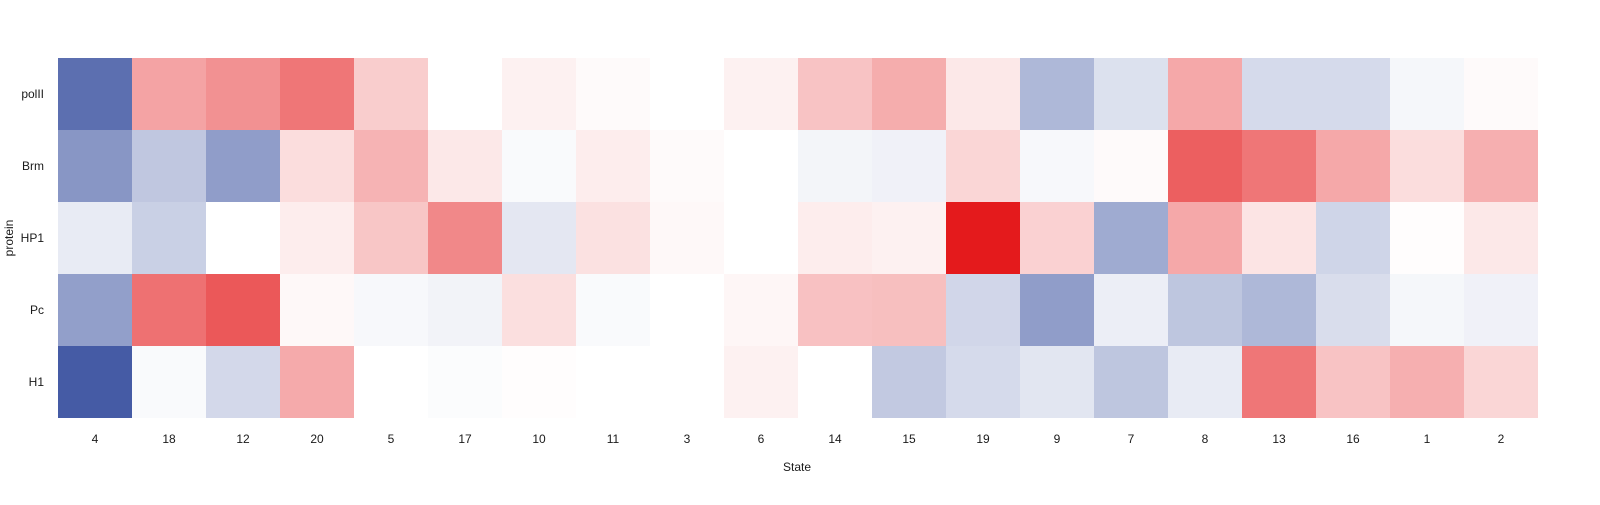 This screenshot has height=505, width=1600. Describe the element at coordinates (797, 467) in the screenshot. I see `x-axis-title: State` at that location.